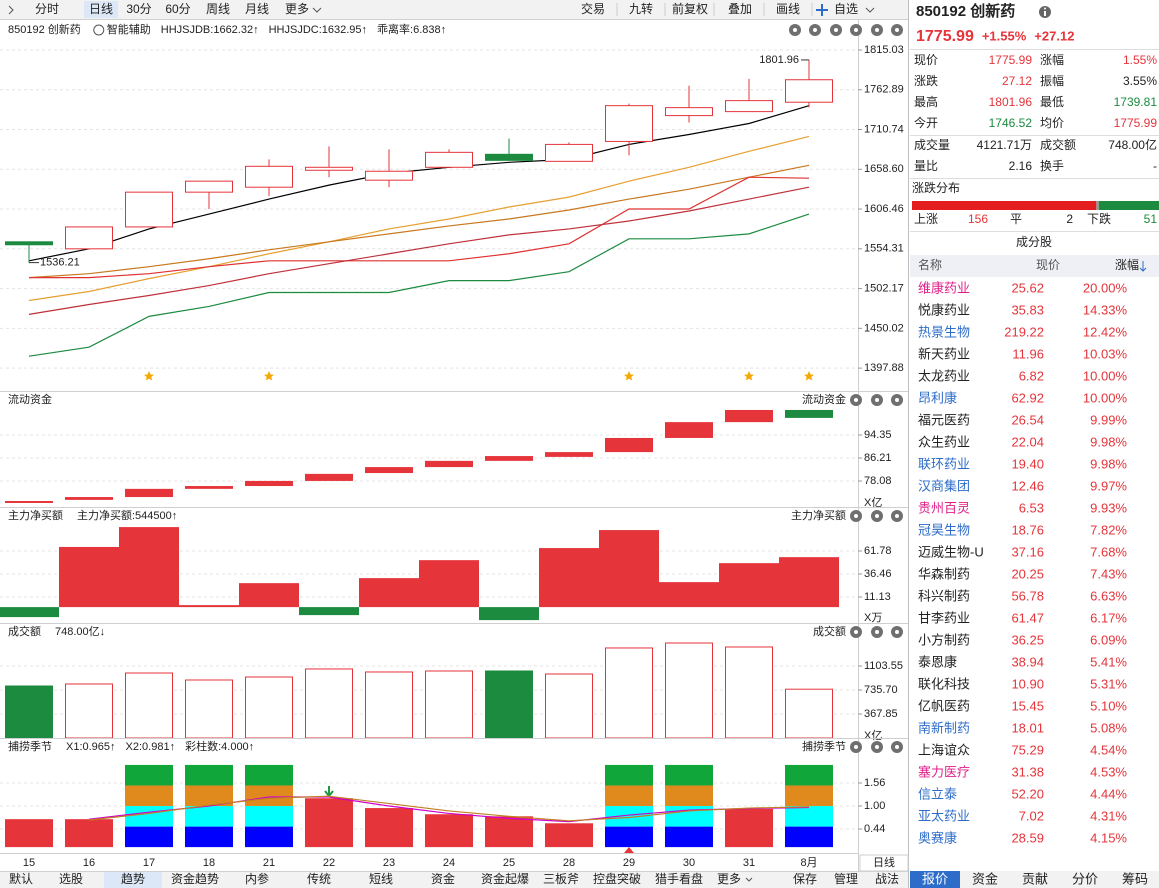 This screenshot has height=888, width=1159. Describe the element at coordinates (937, 837) in the screenshot. I see `stock-name: 奥赛康` at that location.